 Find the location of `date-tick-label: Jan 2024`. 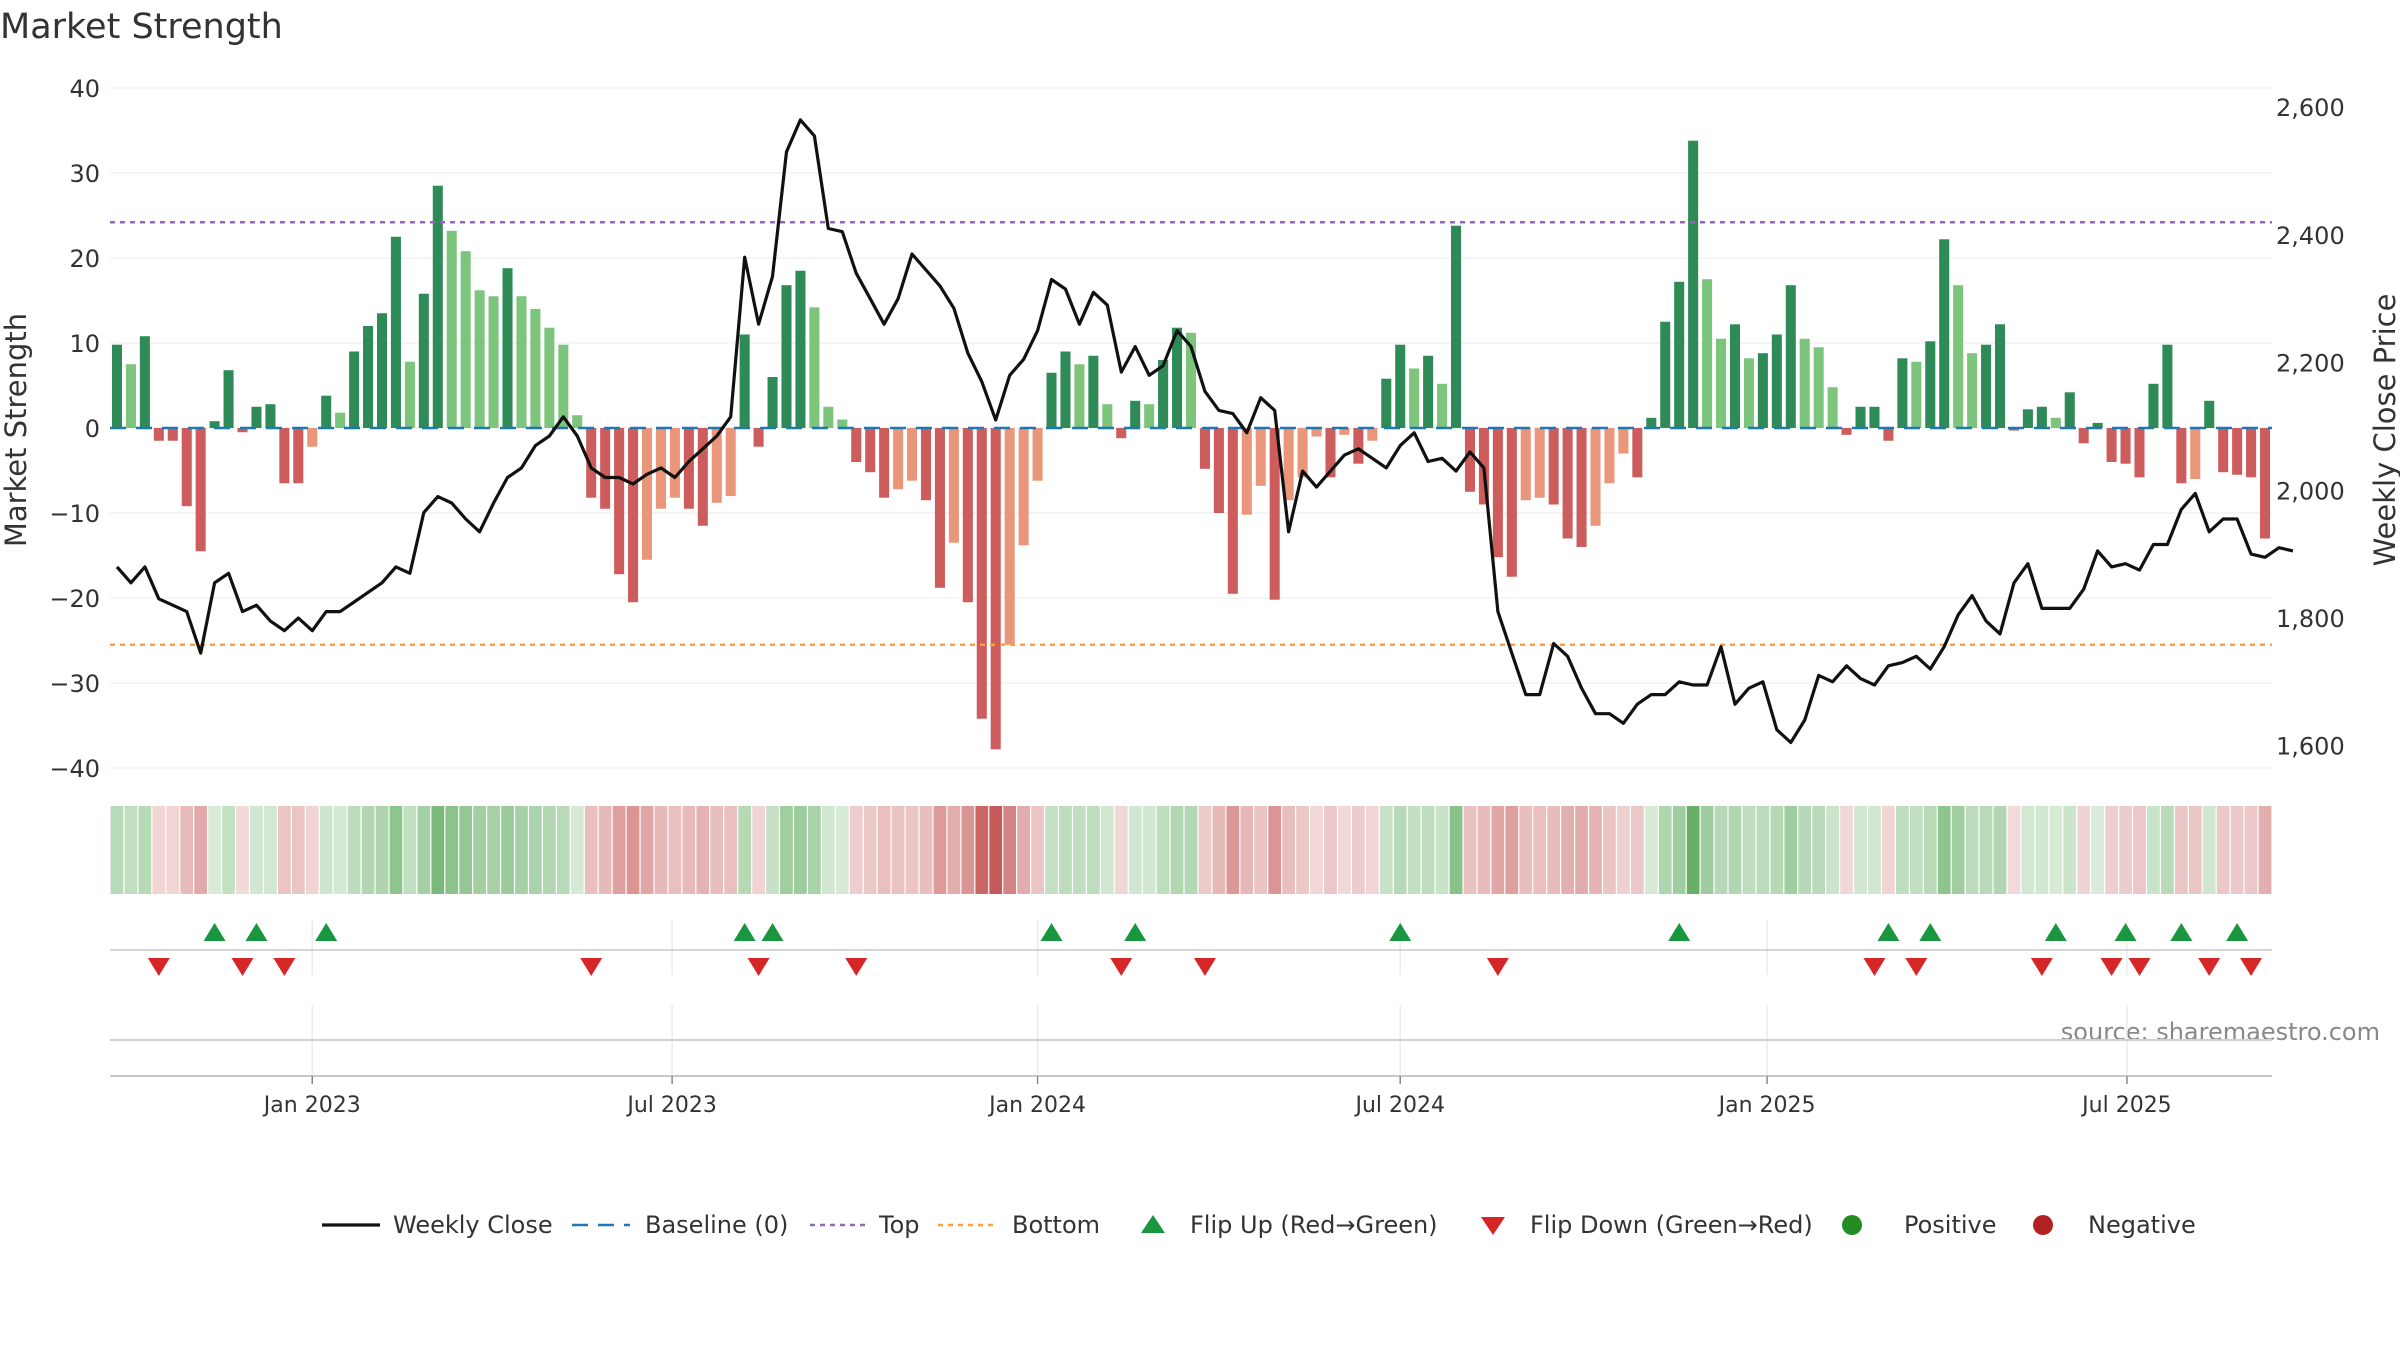

date-tick-label: Jan 2024 is located at coordinates (1036, 1105).